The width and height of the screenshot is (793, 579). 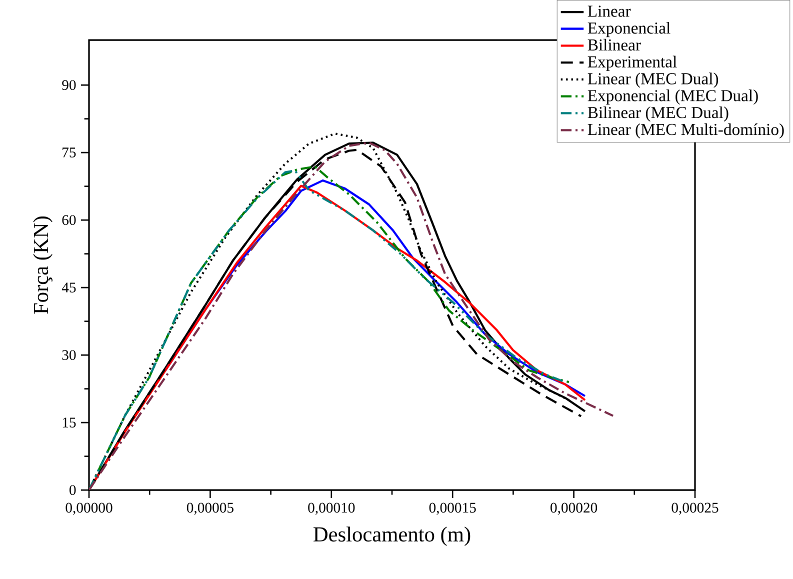 What do you see at coordinates (69, 220) in the screenshot?
I see `y-tick-label: 60` at bounding box center [69, 220].